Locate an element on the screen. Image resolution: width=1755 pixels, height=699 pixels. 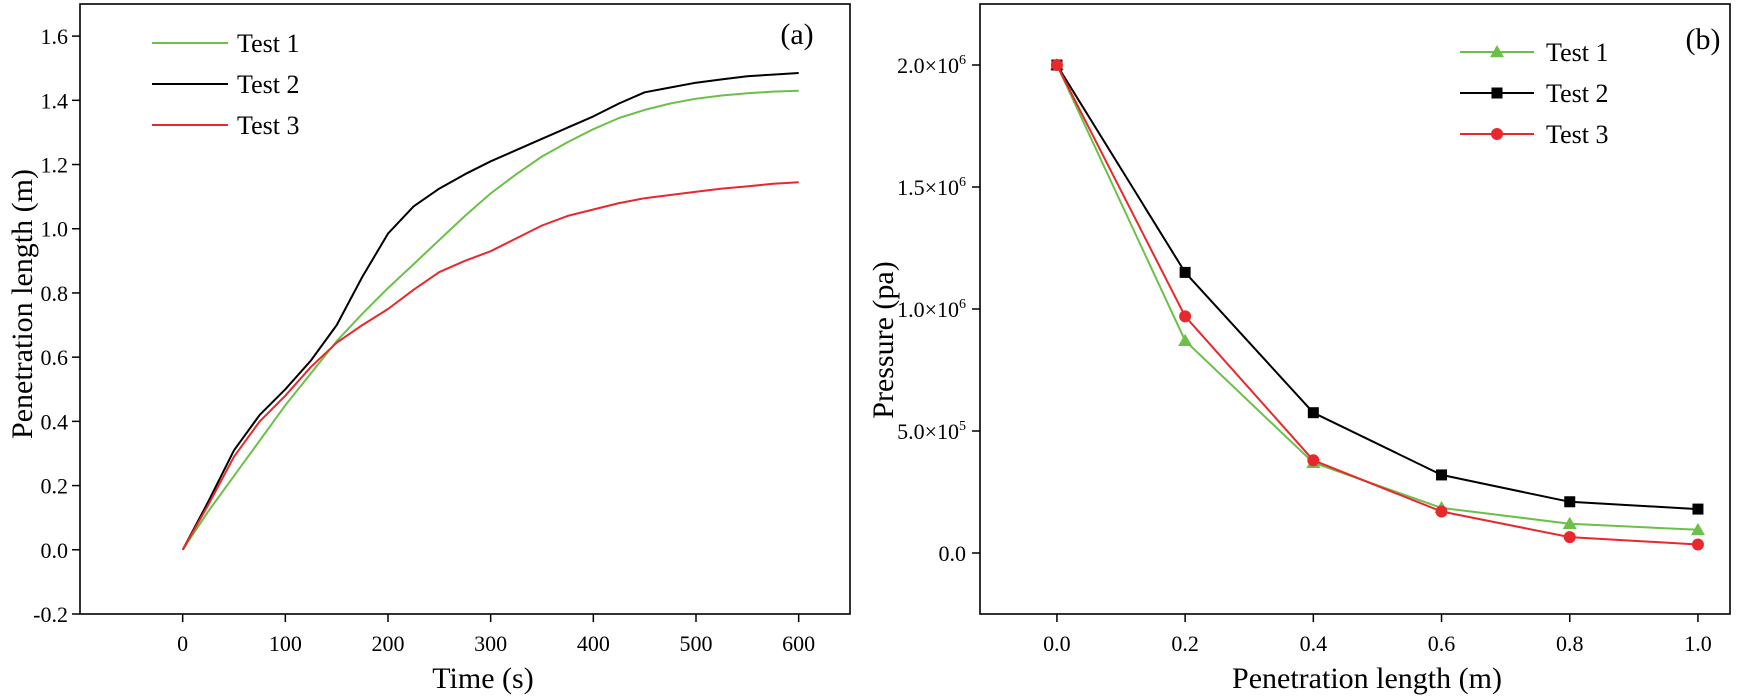
panel-b-legend-label-2: Test 2 is located at coordinates (1577, 93).